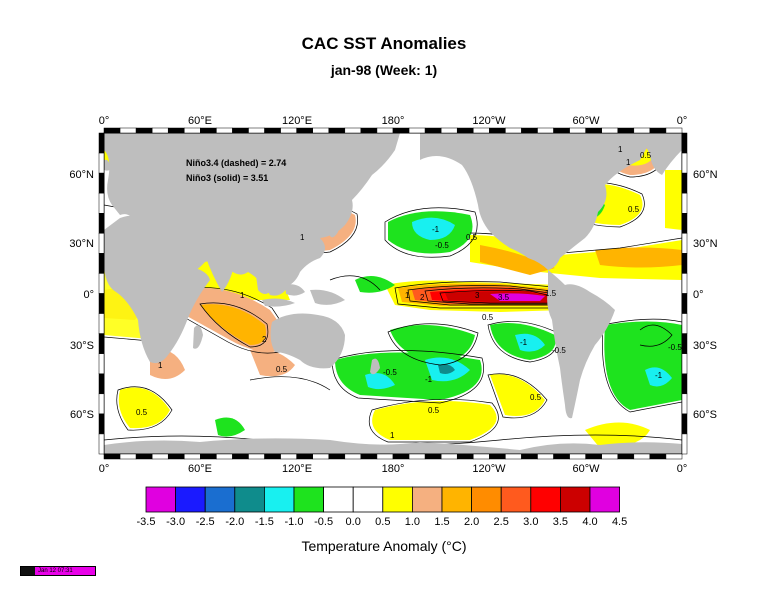 This screenshot has width=768, height=593. Describe the element at coordinates (234, 522) in the screenshot. I see `colorbar-tick-label: -2.0` at that location.